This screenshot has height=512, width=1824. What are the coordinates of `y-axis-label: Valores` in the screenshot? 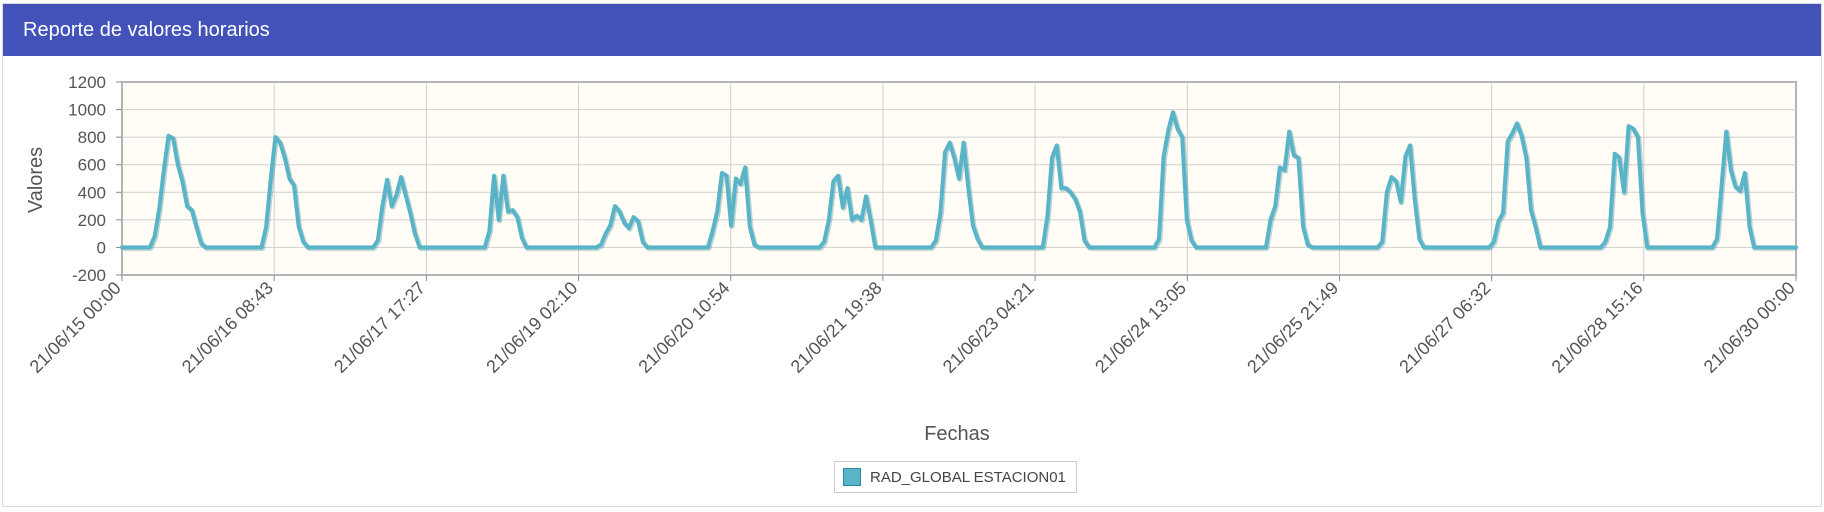 It's located at (36, 180).